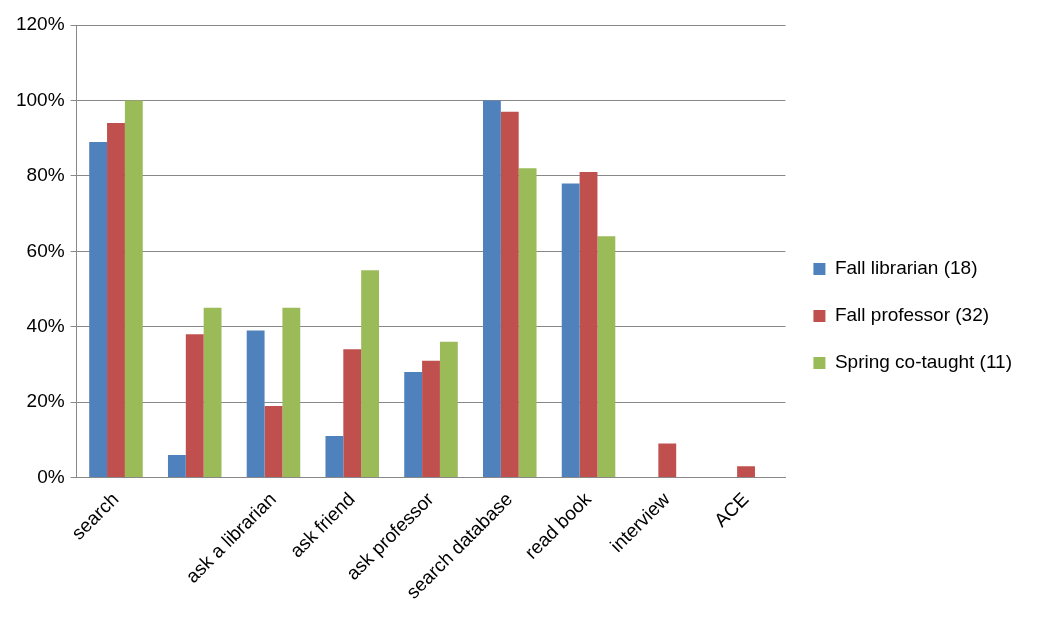 This screenshot has height=617, width=1037. What do you see at coordinates (40, 99) in the screenshot?
I see `y-tick-label: 100%` at bounding box center [40, 99].